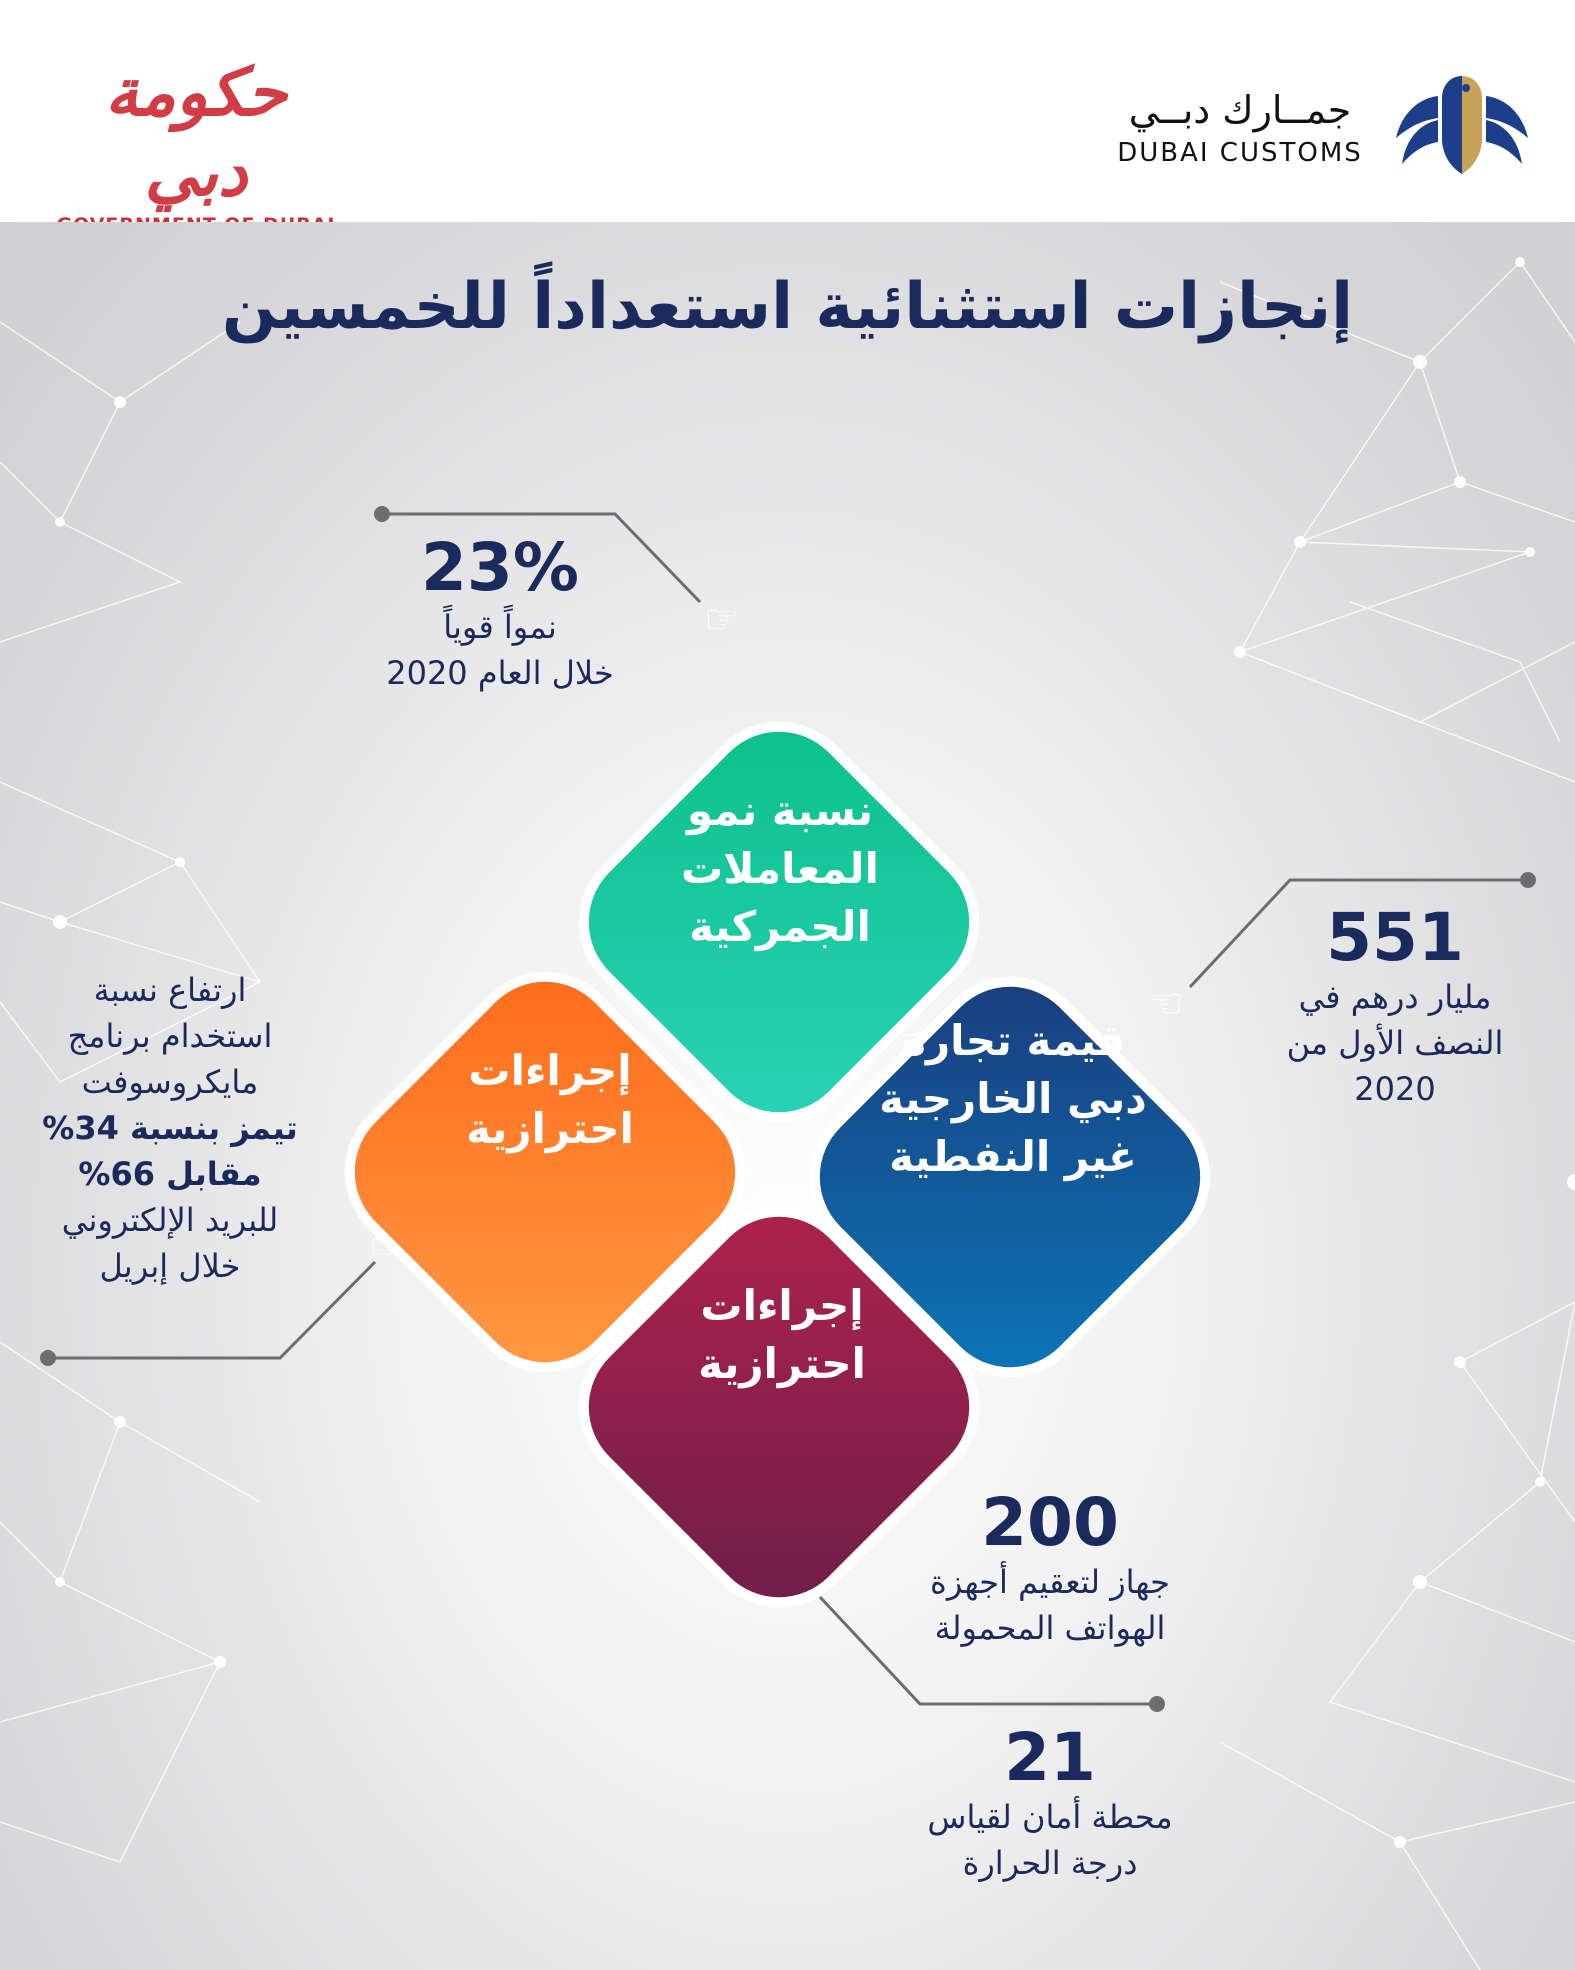 The image size is (1575, 1970). I want to click on stat-teams-line3: مايكروسوفت, so click(170, 1082).